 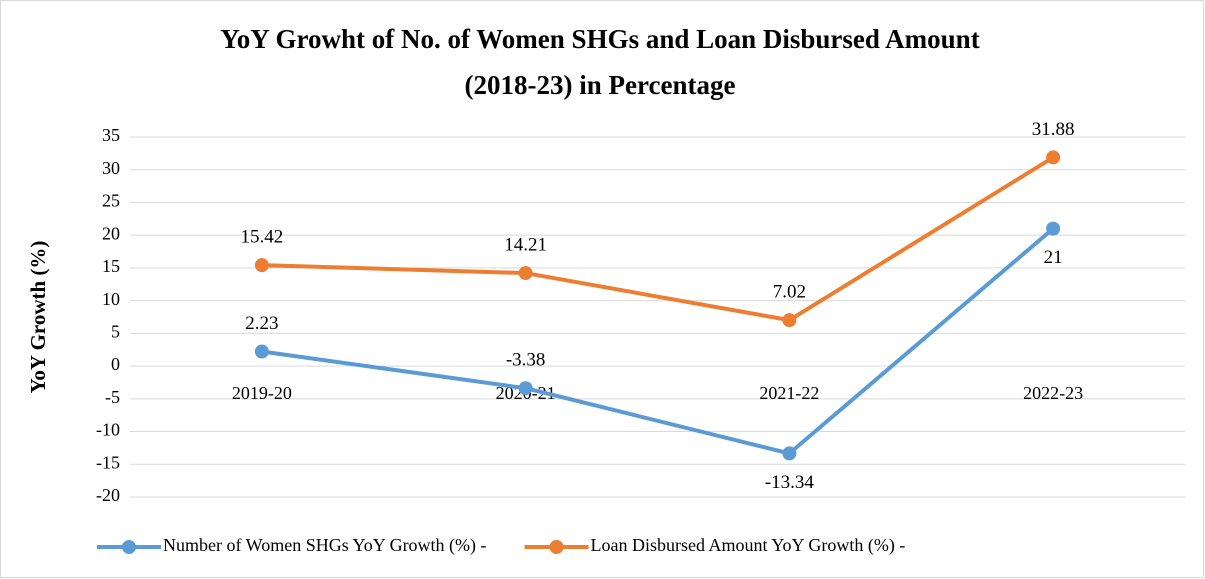 I want to click on y-tick-label: -20, so click(x=108, y=495).